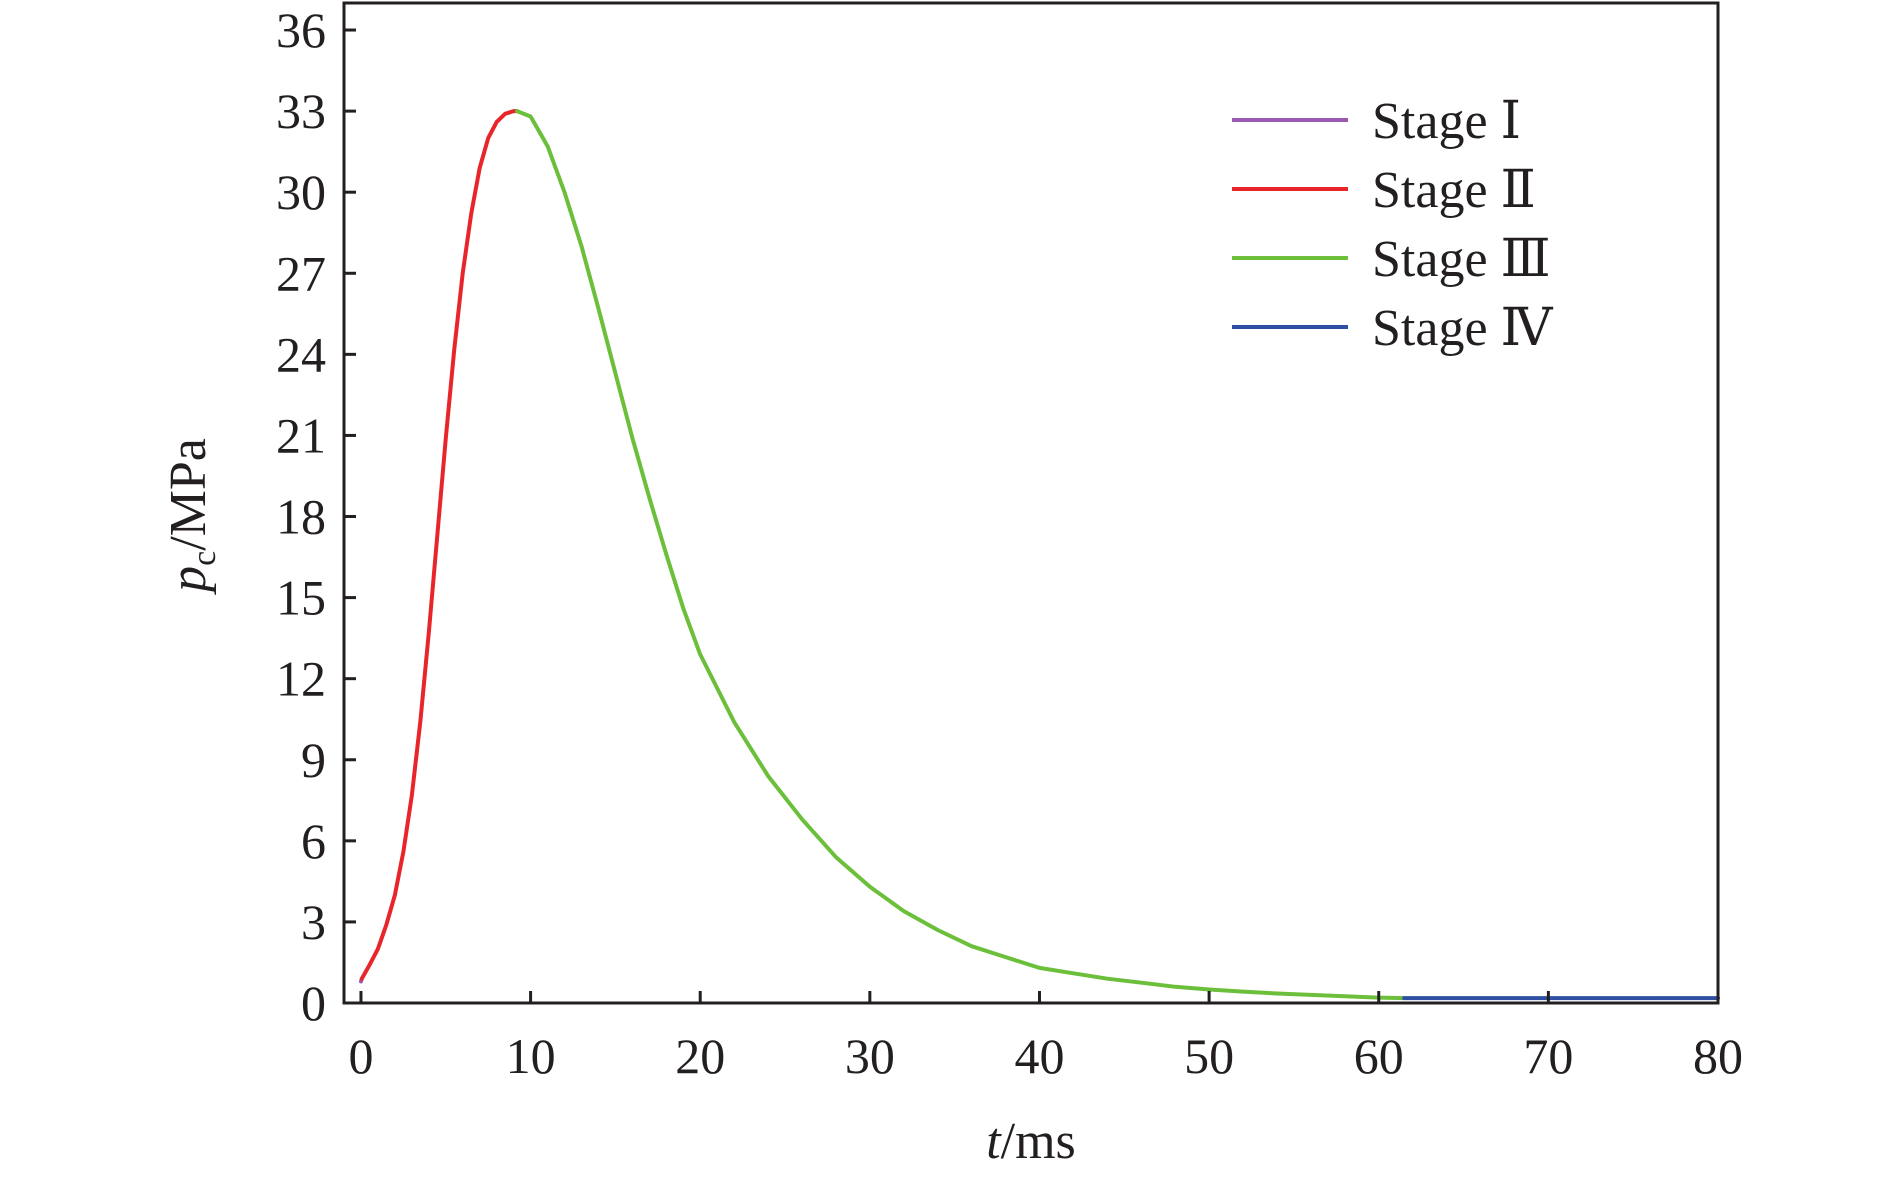 This screenshot has height=1182, width=1890. What do you see at coordinates (870, 1056) in the screenshot?
I see `x-tick-label: 30` at bounding box center [870, 1056].